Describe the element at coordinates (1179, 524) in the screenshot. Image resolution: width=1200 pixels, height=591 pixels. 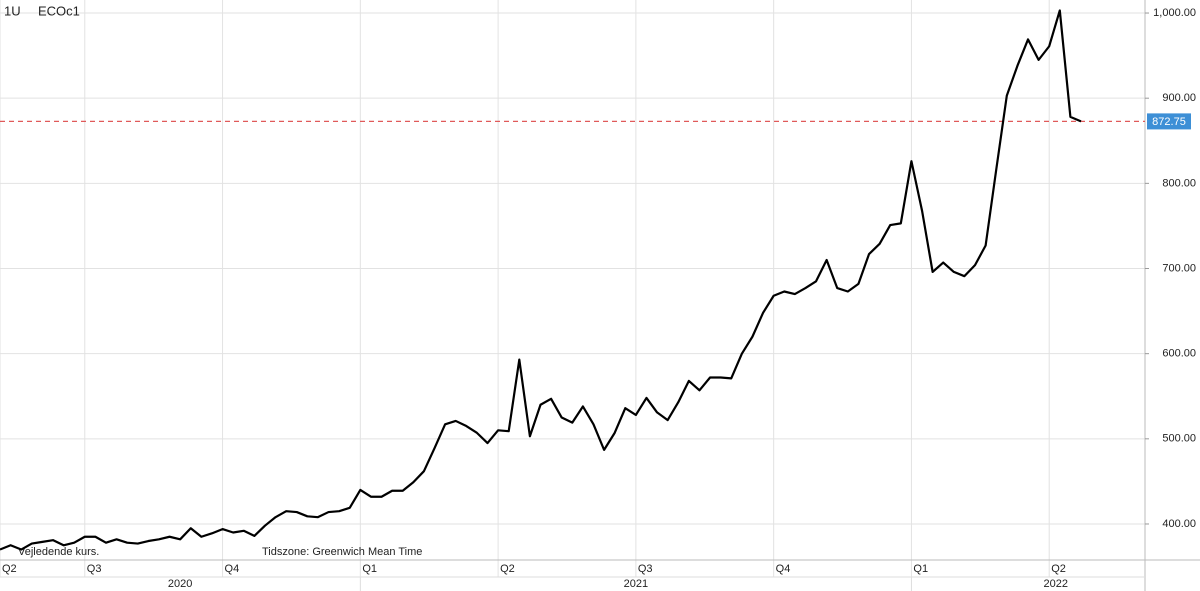
I see `y-tick-label: 400.00` at that location.